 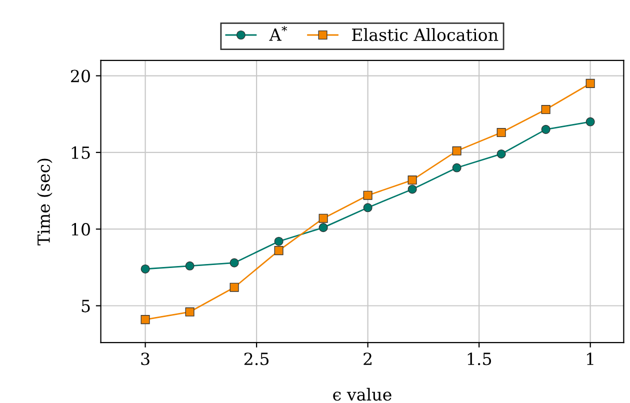 What do you see at coordinates (368, 358) in the screenshot?
I see `x-tick-label: 2` at bounding box center [368, 358].